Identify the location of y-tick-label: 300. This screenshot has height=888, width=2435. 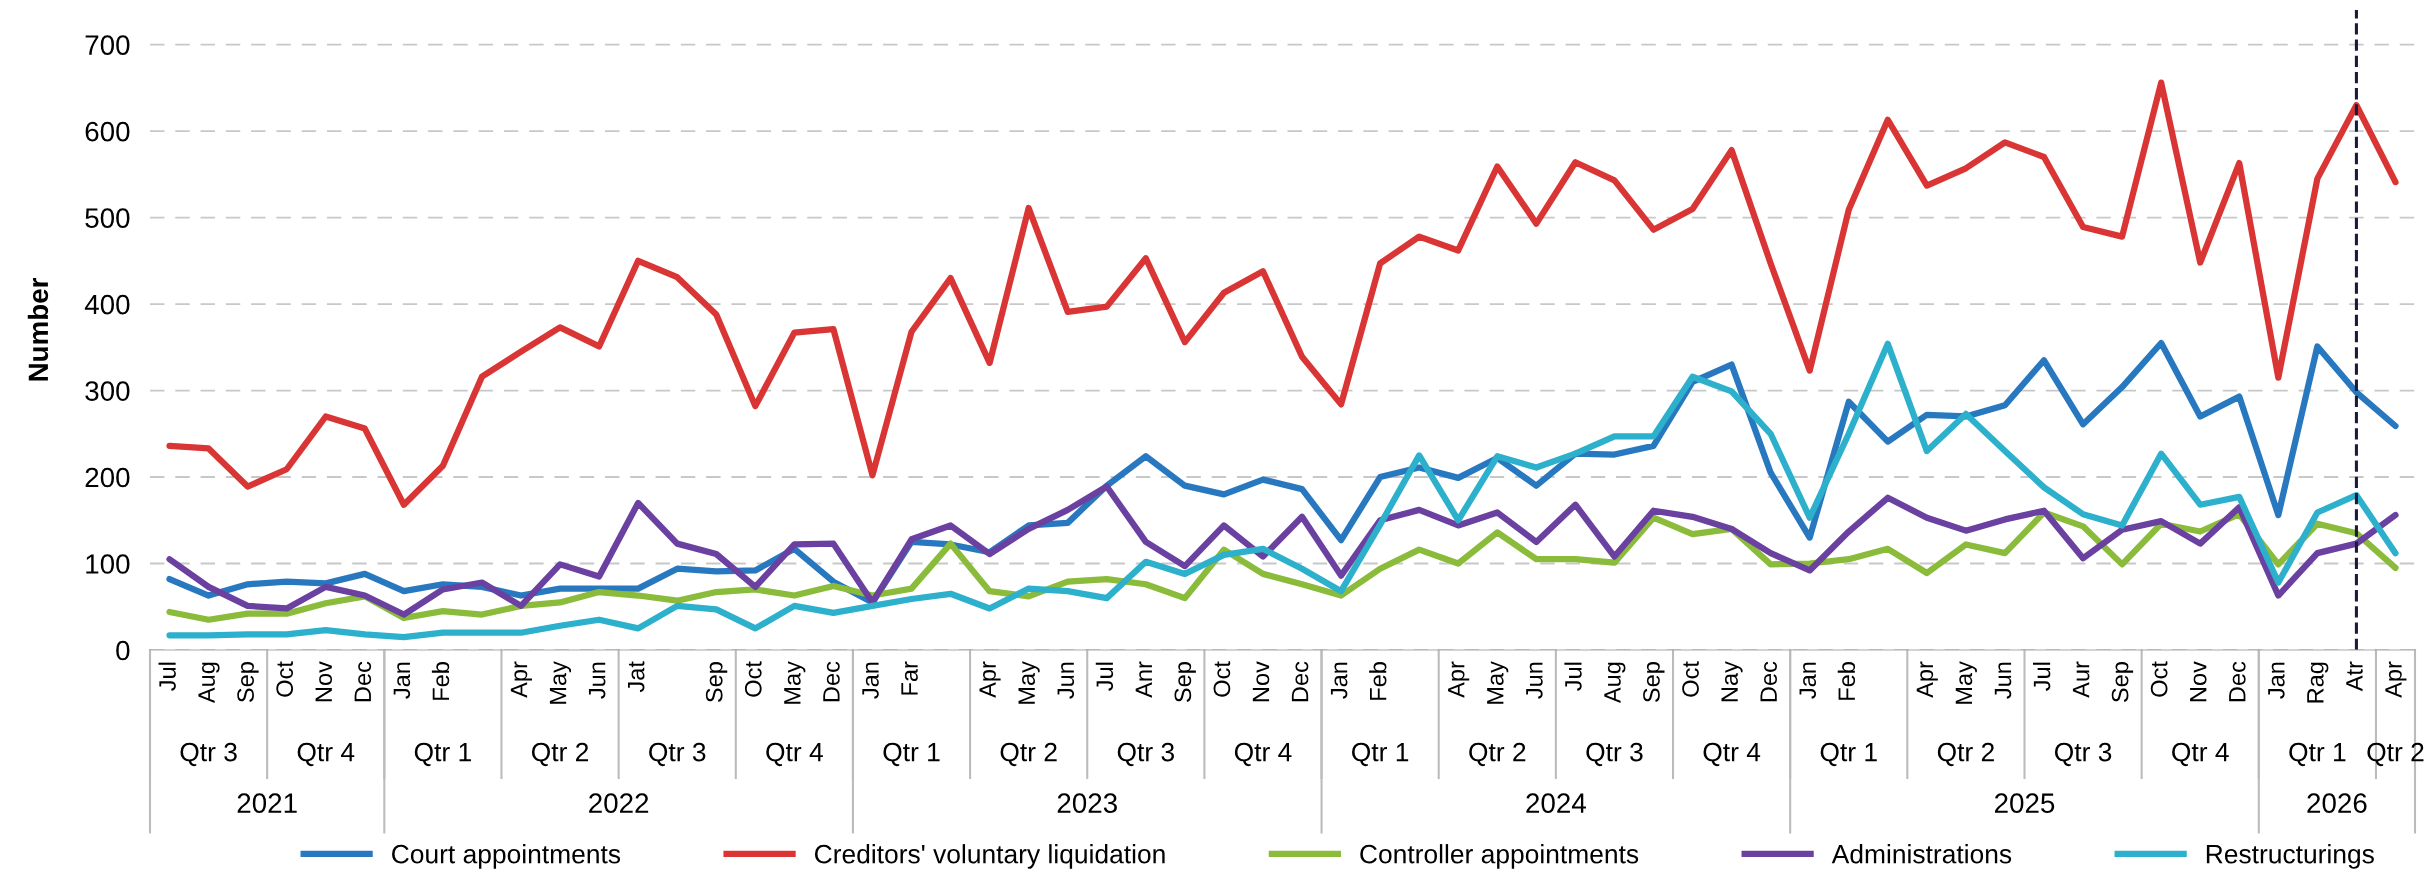
(107, 391).